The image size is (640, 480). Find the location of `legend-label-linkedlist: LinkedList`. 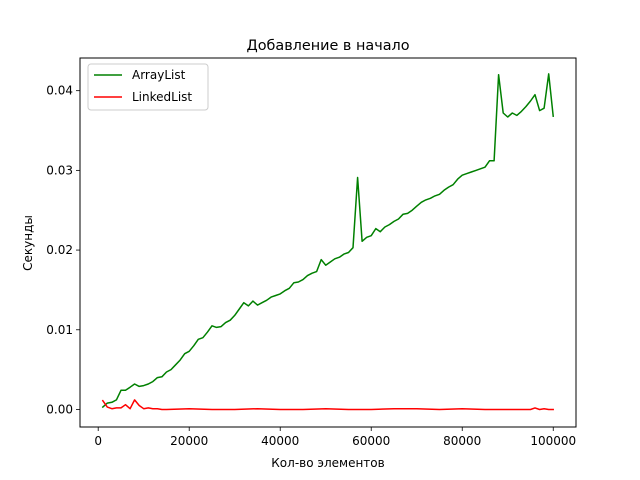

legend-label-linkedlist: LinkedList is located at coordinates (162, 97).